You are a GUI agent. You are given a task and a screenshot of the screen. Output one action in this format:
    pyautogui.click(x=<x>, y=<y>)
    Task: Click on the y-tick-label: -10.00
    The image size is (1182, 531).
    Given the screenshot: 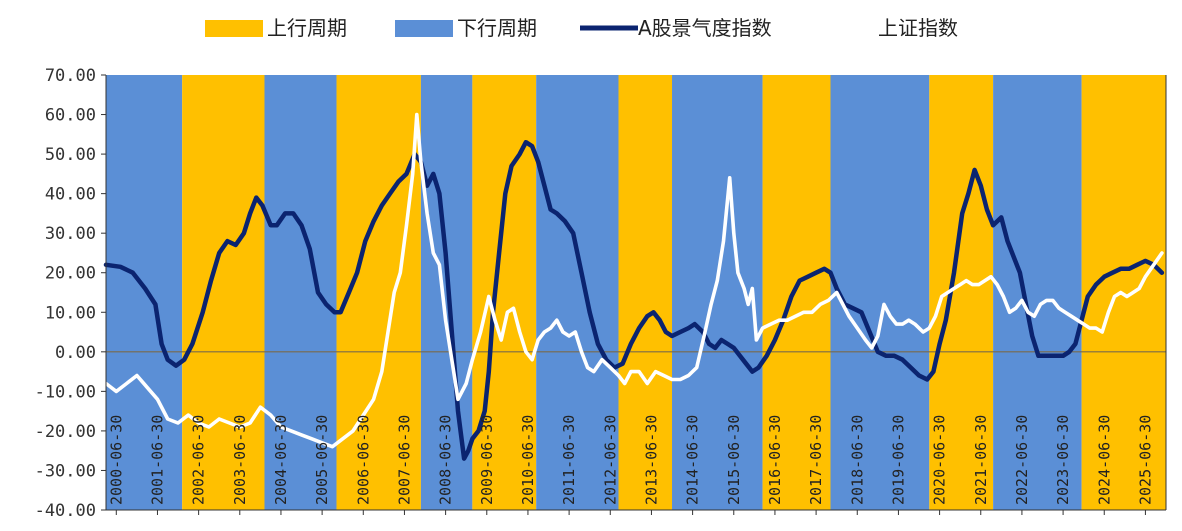 What is the action you would take?
    pyautogui.click(x=65, y=392)
    